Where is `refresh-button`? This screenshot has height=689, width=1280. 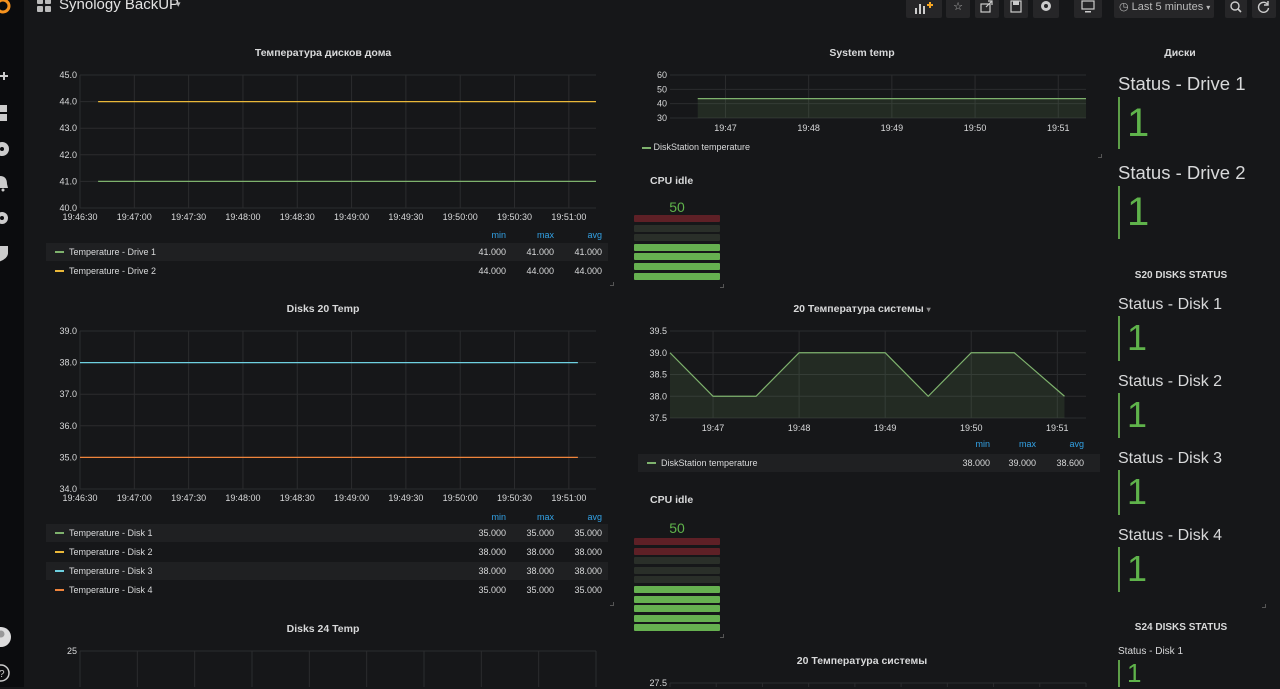 refresh-button is located at coordinates (1264, 9).